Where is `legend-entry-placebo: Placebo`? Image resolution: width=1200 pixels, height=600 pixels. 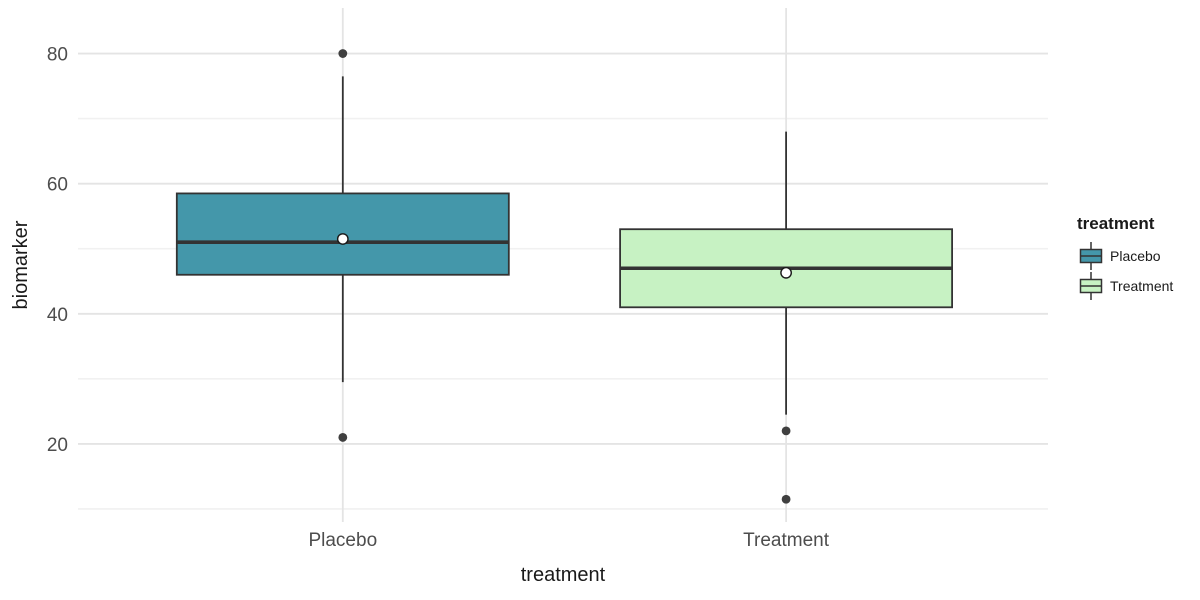
legend-entry-placebo: Placebo is located at coordinates (1133, 256).